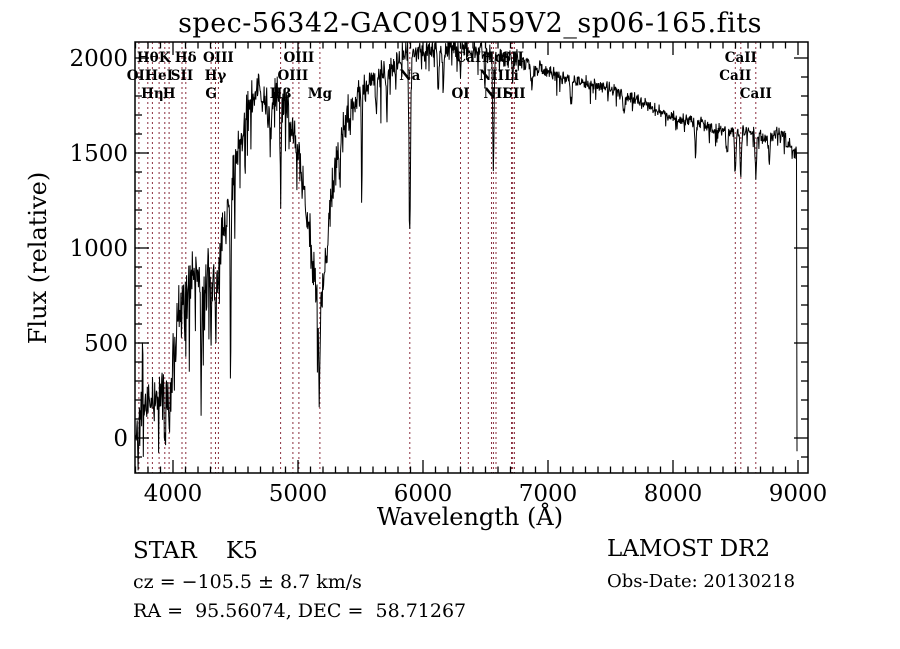 The image size is (900, 649). What do you see at coordinates (98, 249) in the screenshot?
I see `y-tick-label: 1000` at bounding box center [98, 249].